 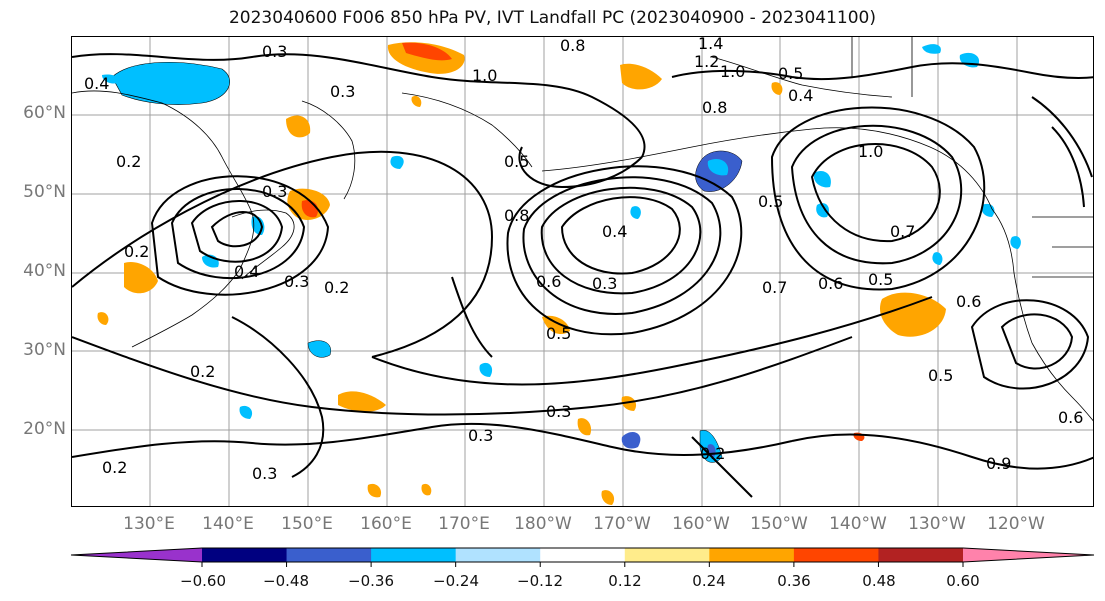 I want to click on colorbar-ticks, so click(x=582, y=564).